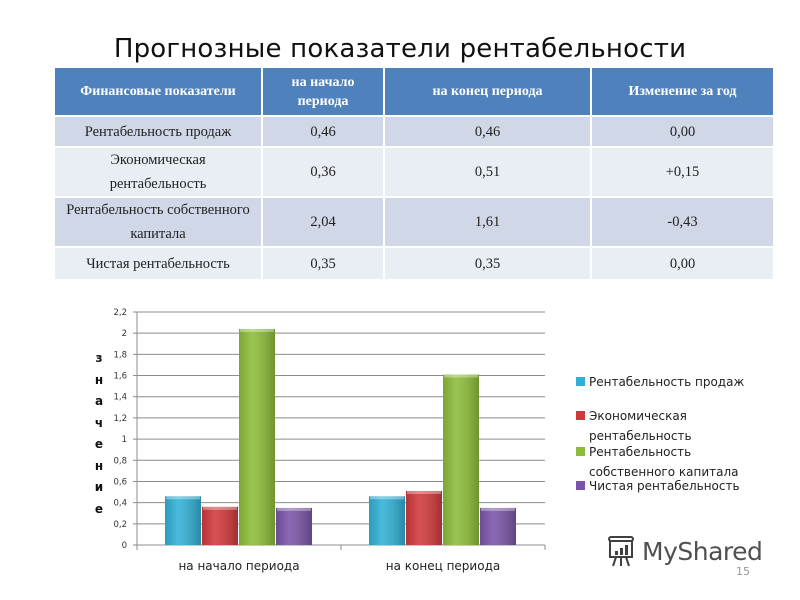 This screenshot has height=600, width=800. What do you see at coordinates (120, 429) in the screenshot?
I see `y-axis-ticks: 0 0,2 0,4 0,6 0,8 1 1,2 1,4 1,6 1,8 2 2,2` at bounding box center [120, 429].